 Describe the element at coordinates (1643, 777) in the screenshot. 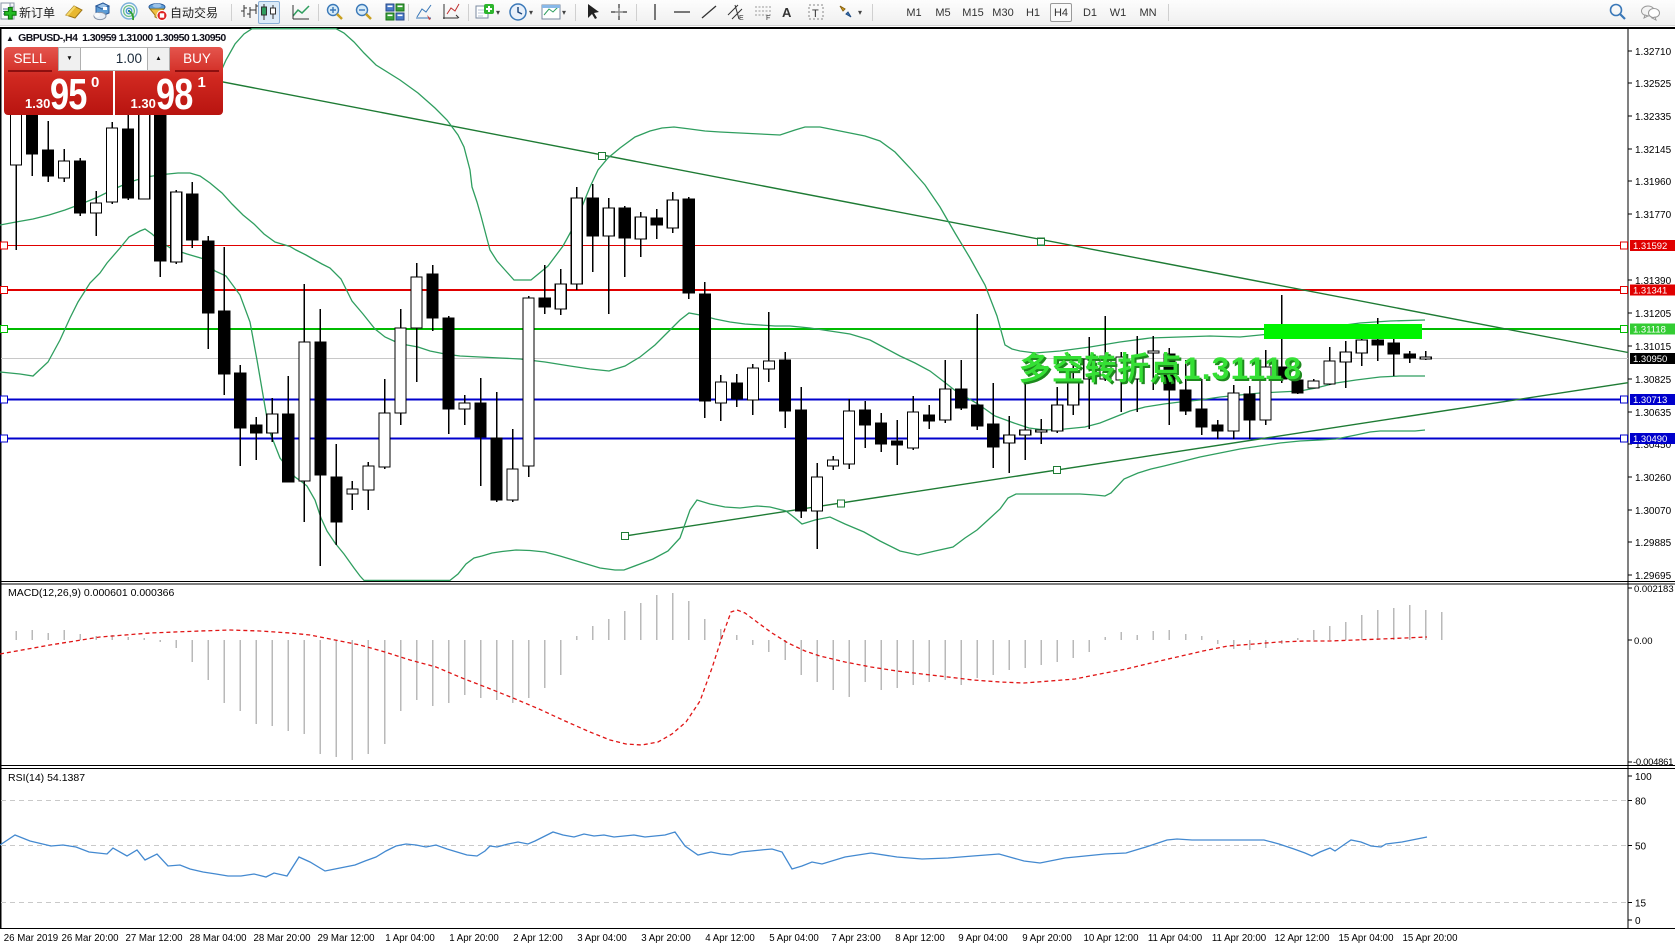

I see `svg-text: 100` at that location.